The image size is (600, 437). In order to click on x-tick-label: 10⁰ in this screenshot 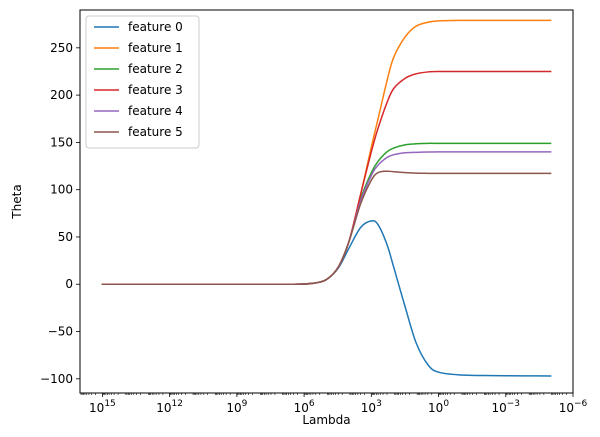, I will do `click(438, 407)`.